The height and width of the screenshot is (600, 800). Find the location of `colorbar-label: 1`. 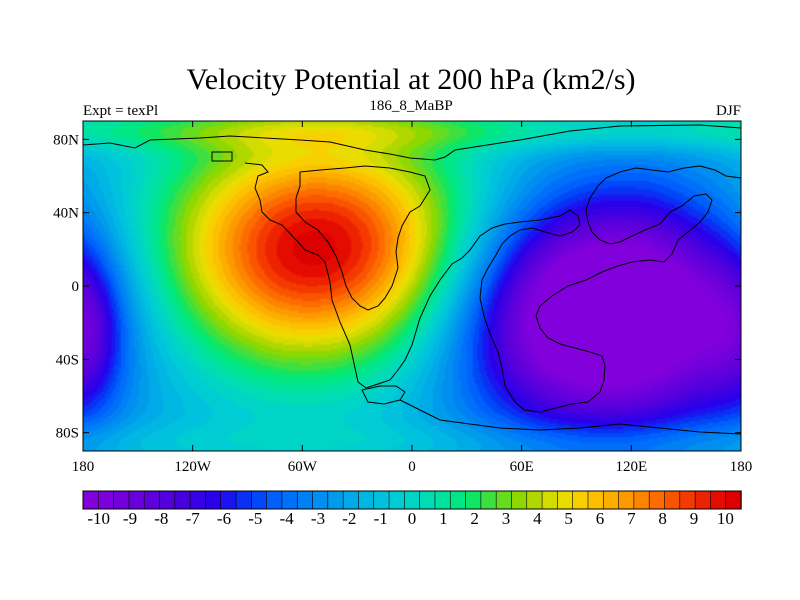

colorbar-label: 1 is located at coordinates (443, 518).